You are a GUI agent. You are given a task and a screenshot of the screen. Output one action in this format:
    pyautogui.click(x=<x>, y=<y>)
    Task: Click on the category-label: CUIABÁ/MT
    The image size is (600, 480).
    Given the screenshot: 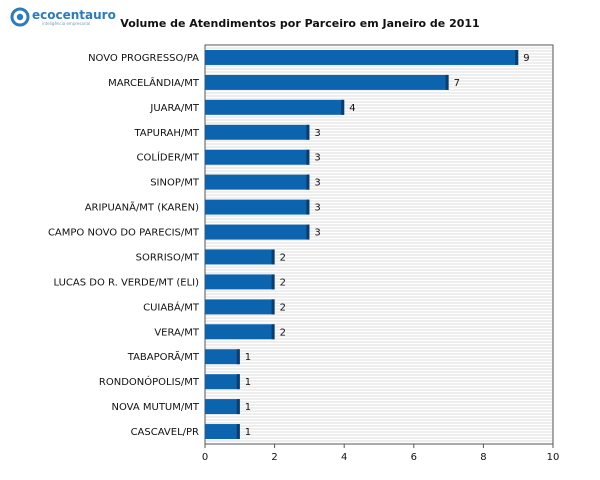 What is the action you would take?
    pyautogui.click(x=171, y=306)
    